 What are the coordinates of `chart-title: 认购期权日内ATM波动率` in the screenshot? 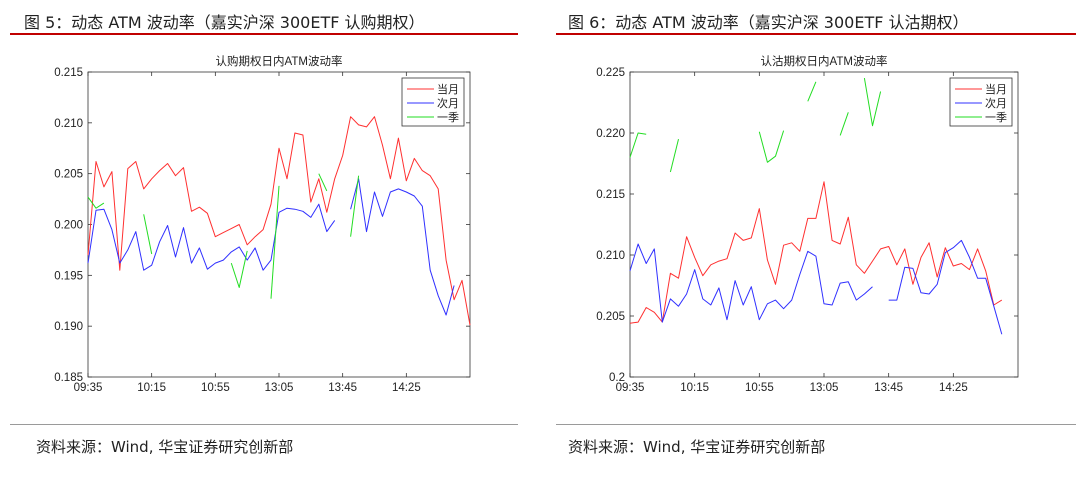 It's located at (279, 61).